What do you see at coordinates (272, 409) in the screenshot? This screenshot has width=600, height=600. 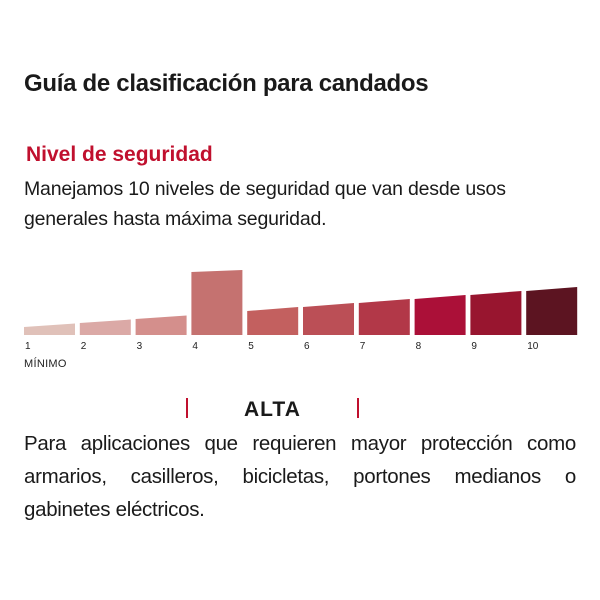 I see `level-name: ALTA` at bounding box center [272, 409].